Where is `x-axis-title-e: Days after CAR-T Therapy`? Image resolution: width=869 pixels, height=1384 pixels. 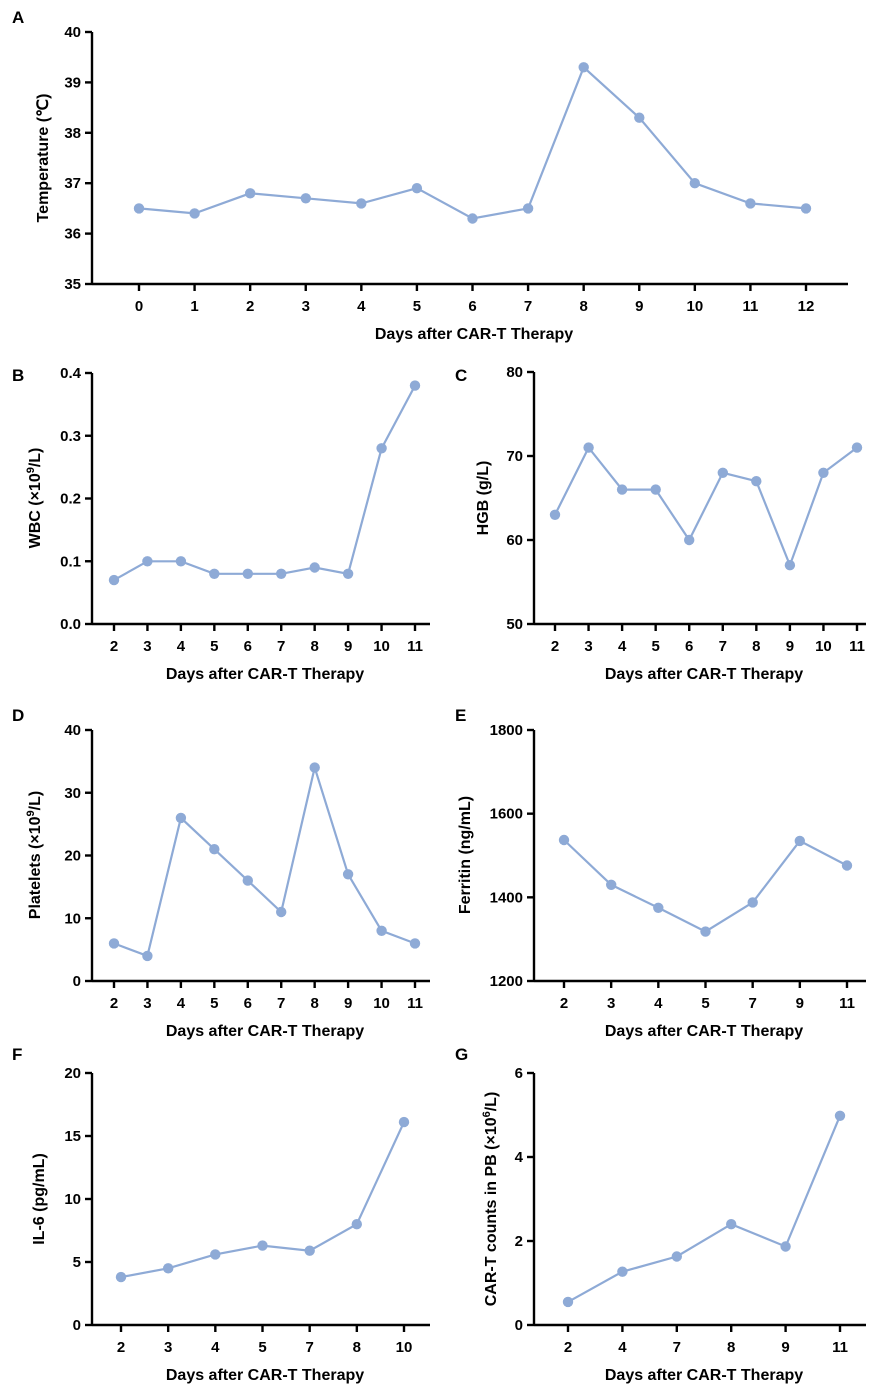 x-axis-title-e: Days after CAR-T Therapy is located at coordinates (704, 1031).